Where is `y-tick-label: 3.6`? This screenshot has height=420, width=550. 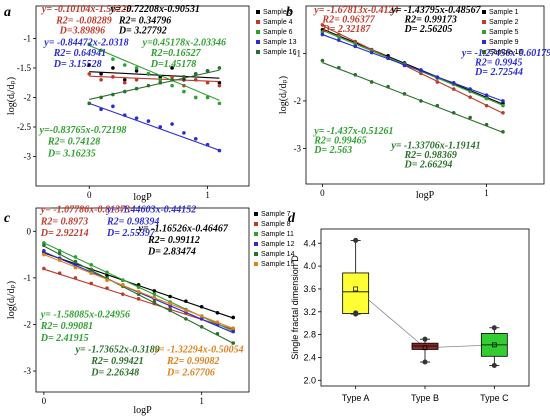 y-tick-label: 3.6 is located at coordinates (309, 289).